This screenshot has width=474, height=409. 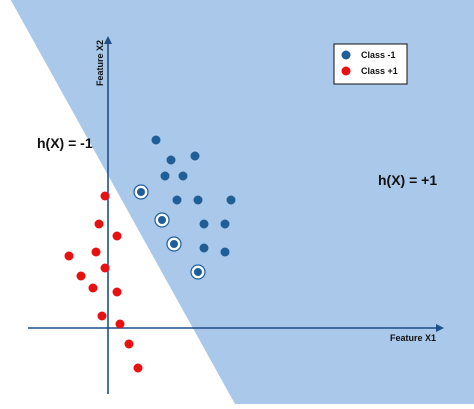 I want to click on x-axis-label: Feature X1, so click(x=413, y=338).